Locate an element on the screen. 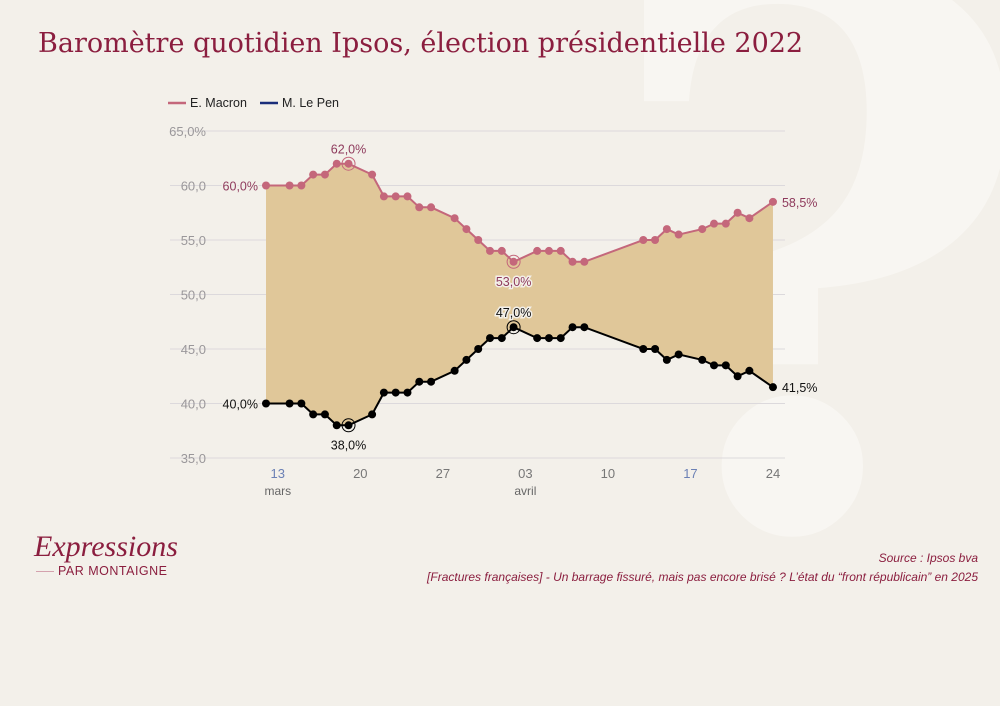 The width and height of the screenshot is (1000, 706). data-label: 60,0% is located at coordinates (240, 187).